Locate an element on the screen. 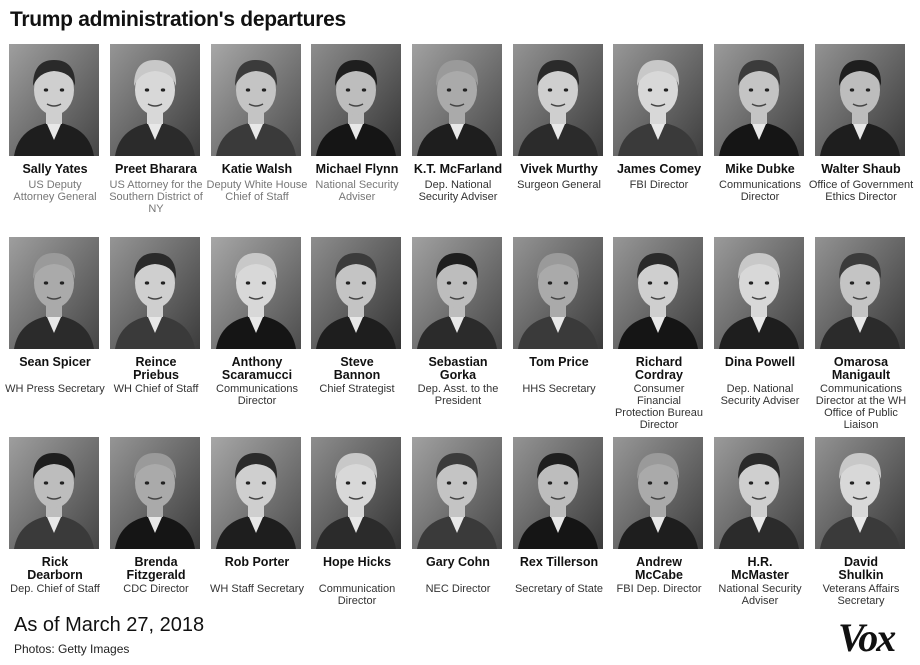 The width and height of the screenshot is (920, 665). person-name: Preet Bharara is located at coordinates (156, 169).